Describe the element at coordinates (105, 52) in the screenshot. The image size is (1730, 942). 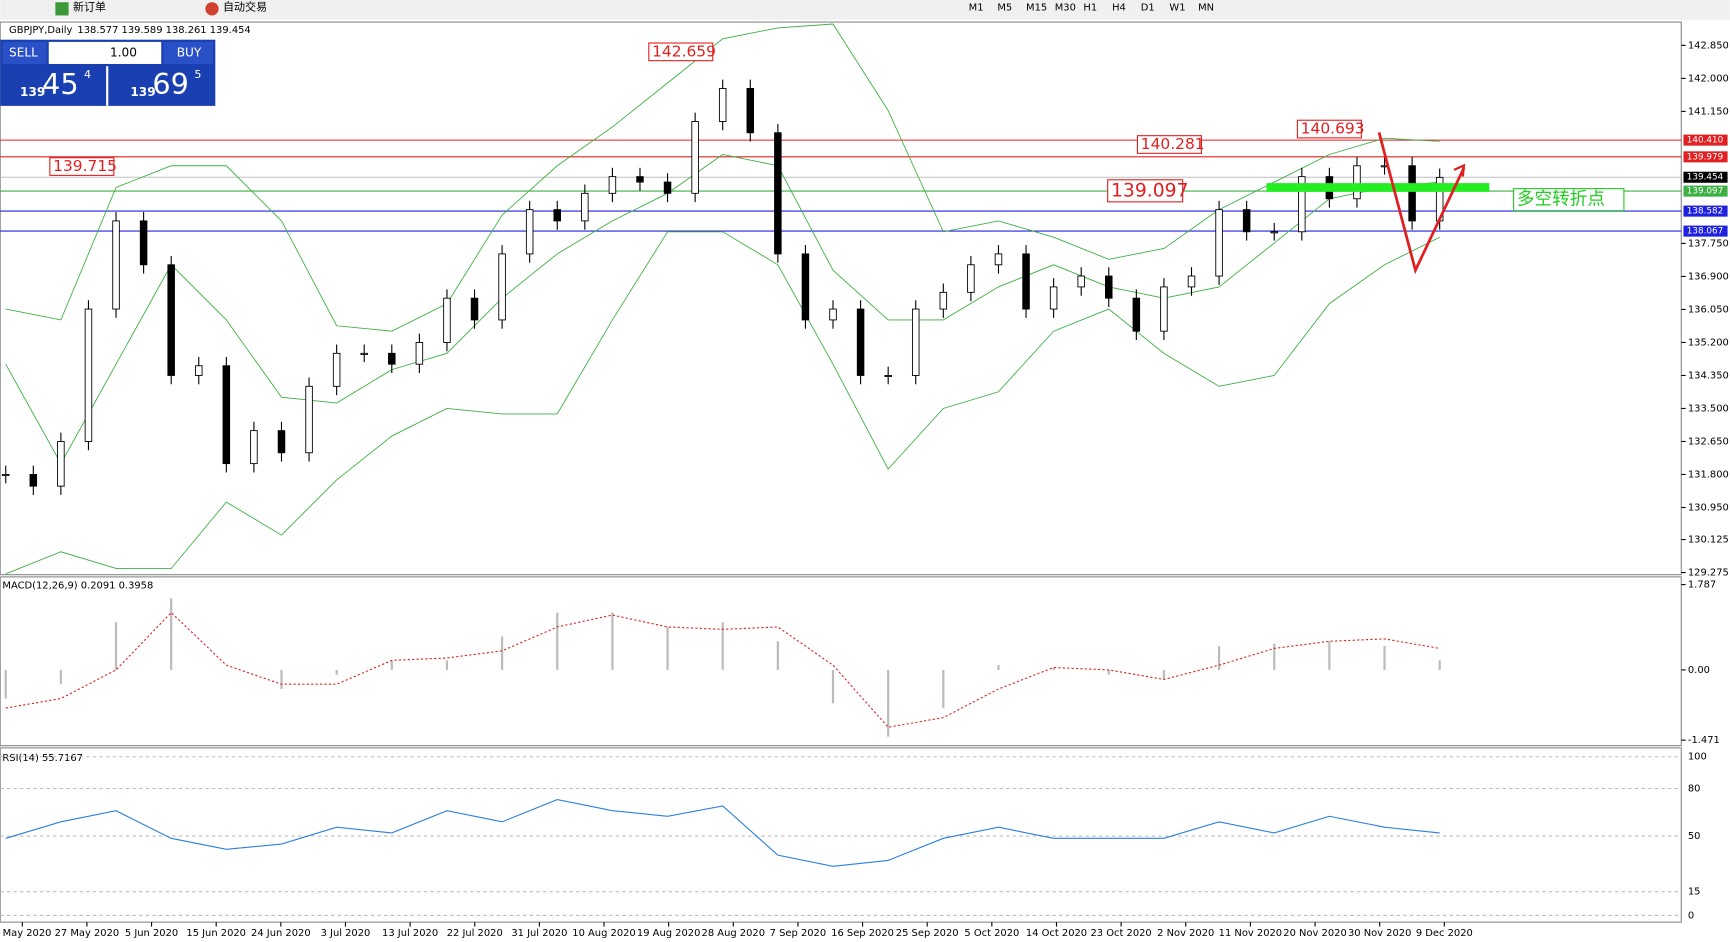
I see `lots-input` at that location.